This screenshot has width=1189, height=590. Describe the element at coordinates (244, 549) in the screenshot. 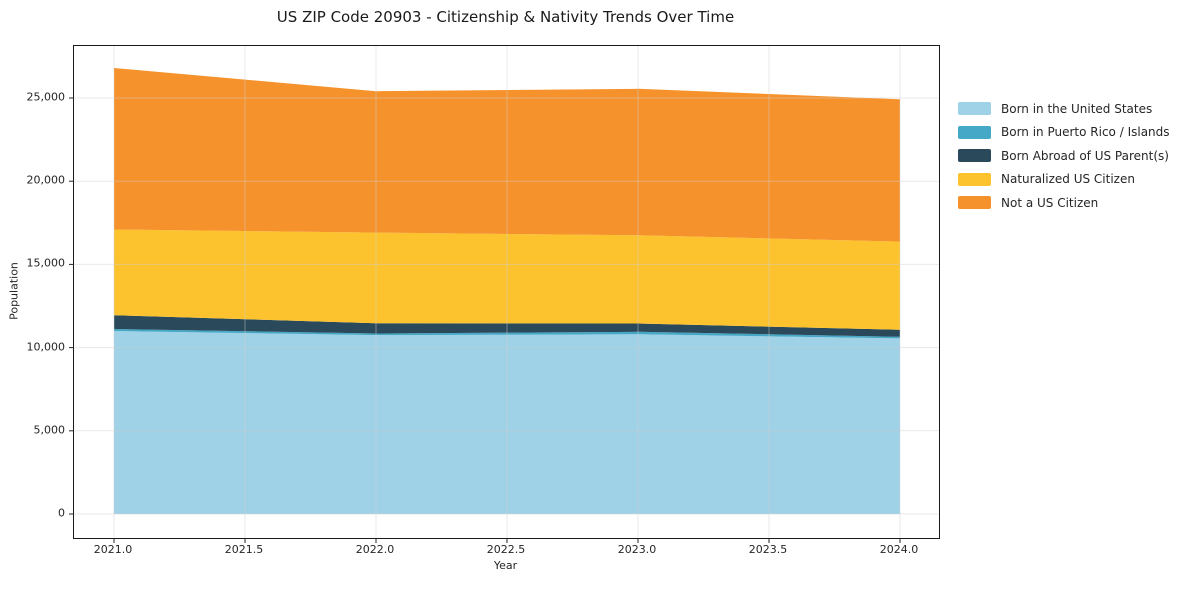

I see `x-tick-label: 2021.5` at that location.